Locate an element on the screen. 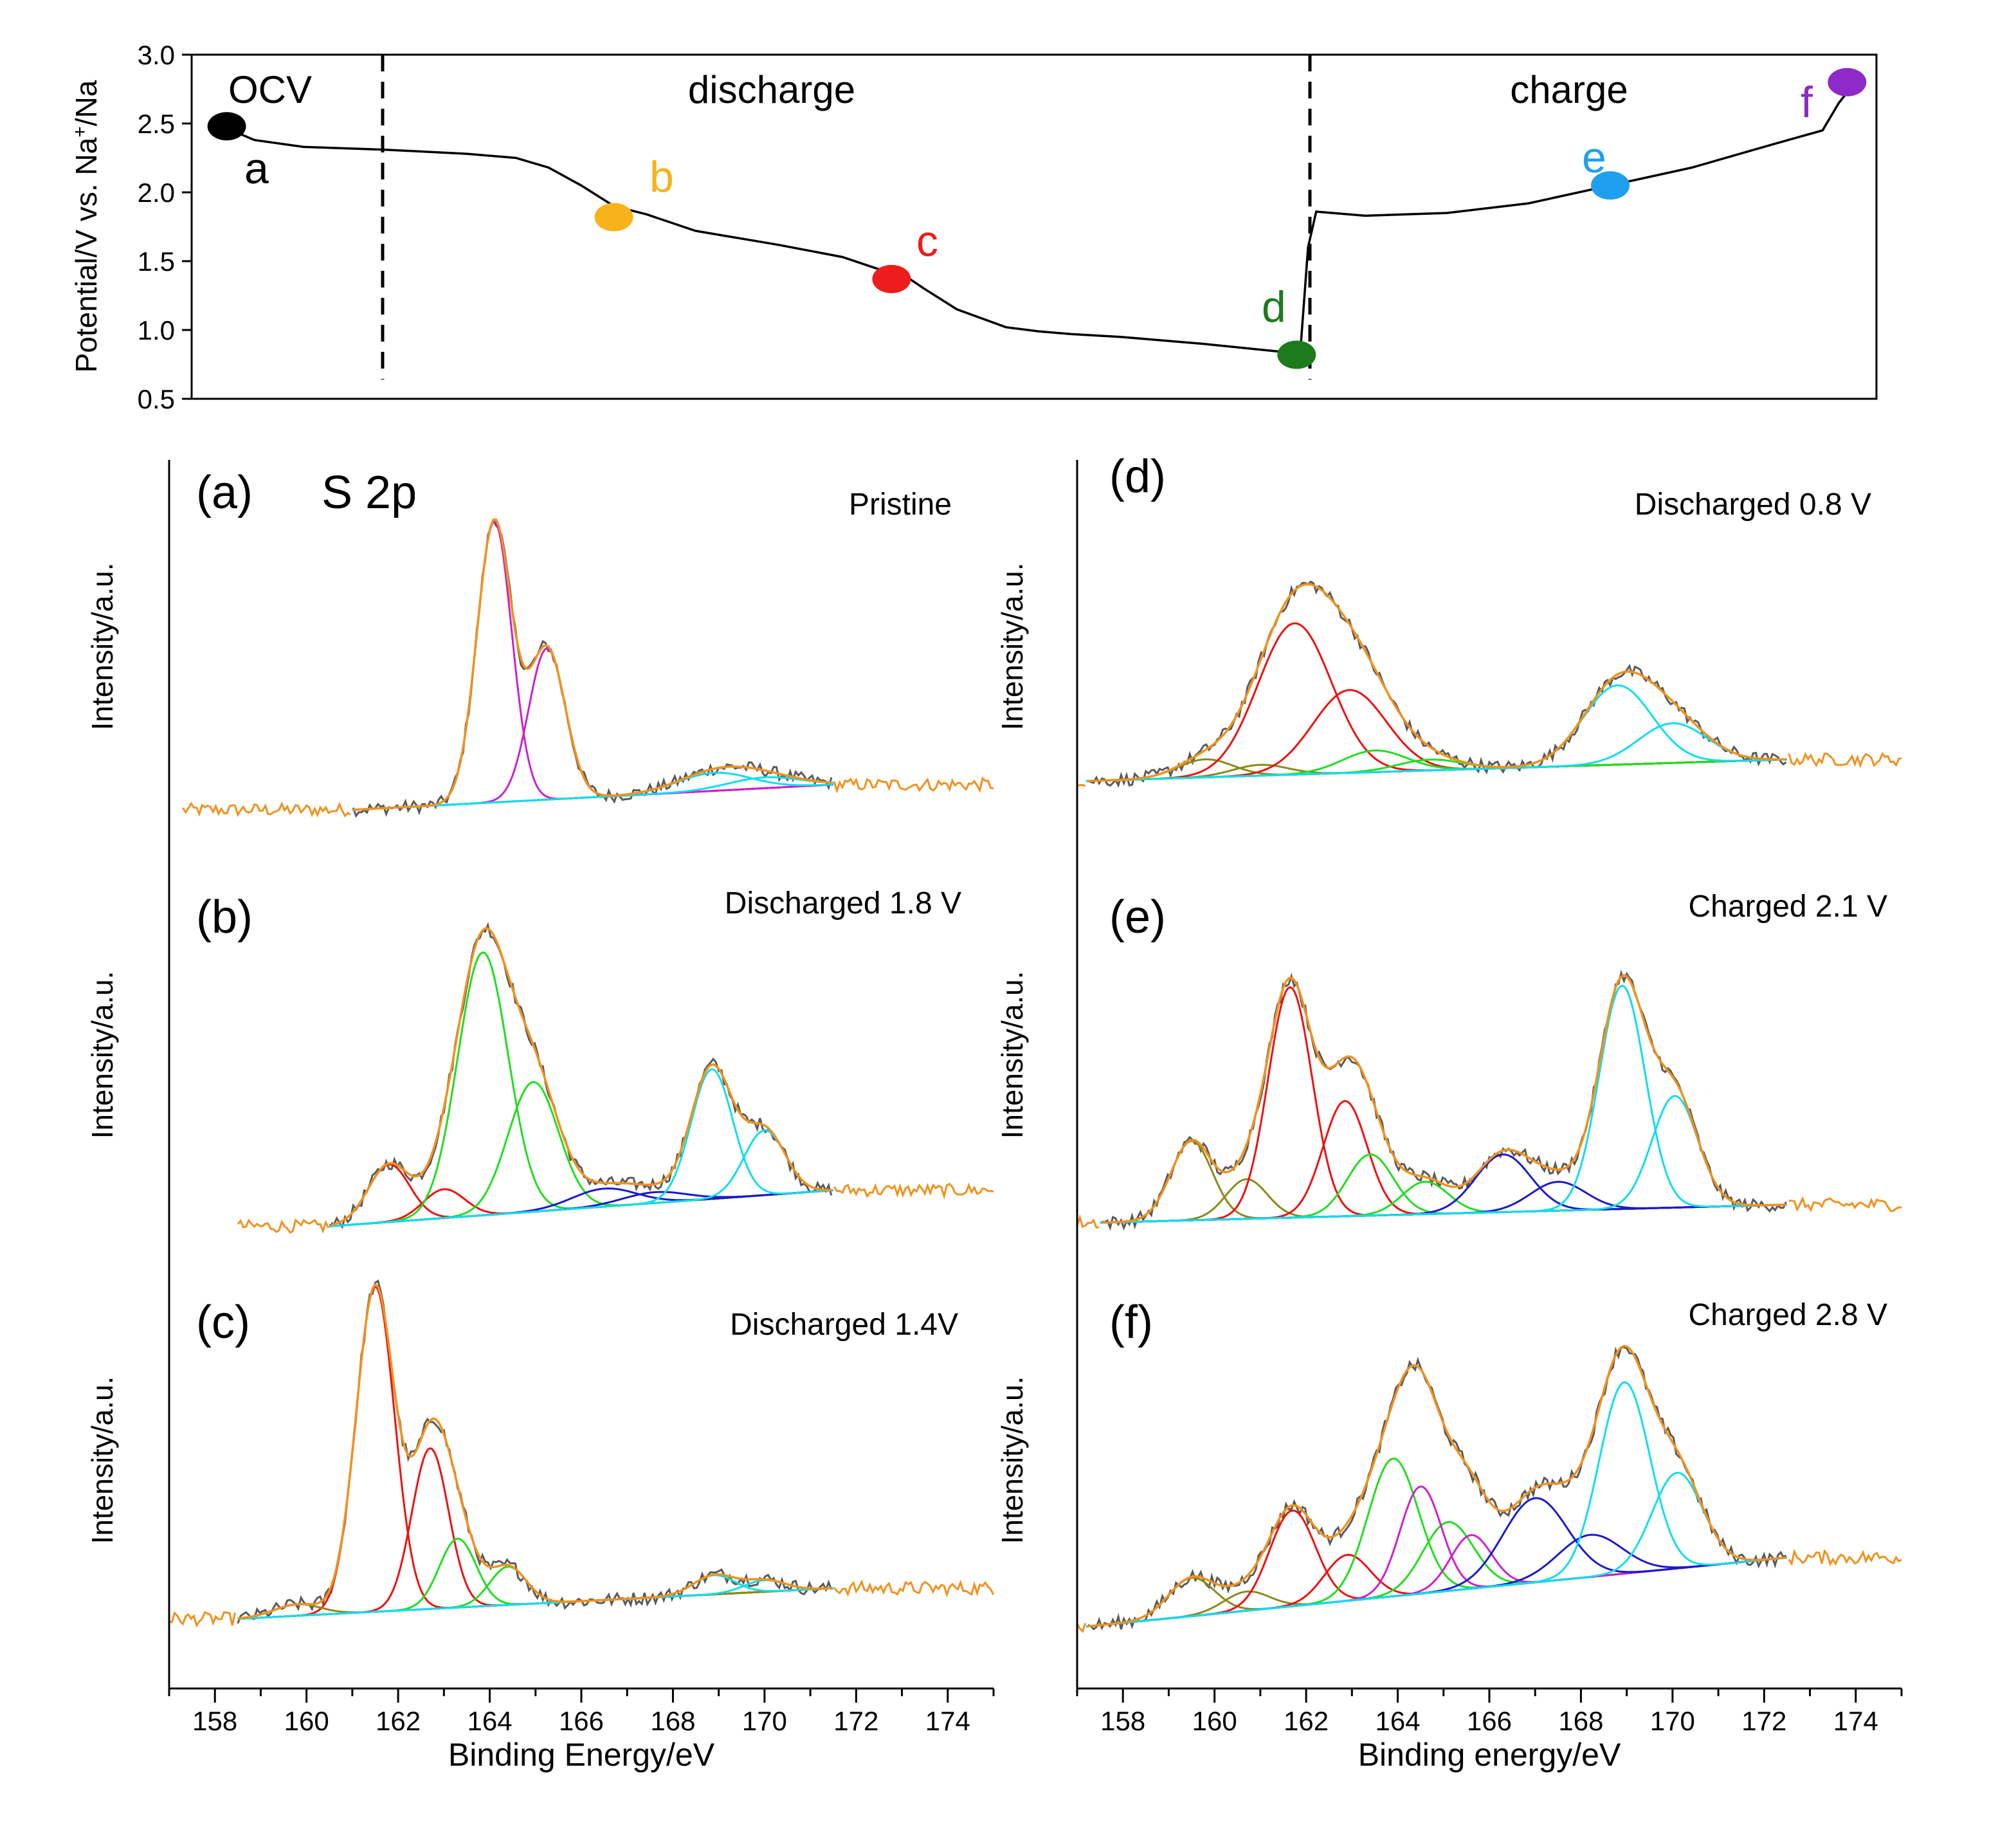 Image resolution: width=2016 pixels, height=1839 pixels. condition-label-d: Discharged 0.8 V is located at coordinates (1753, 505).